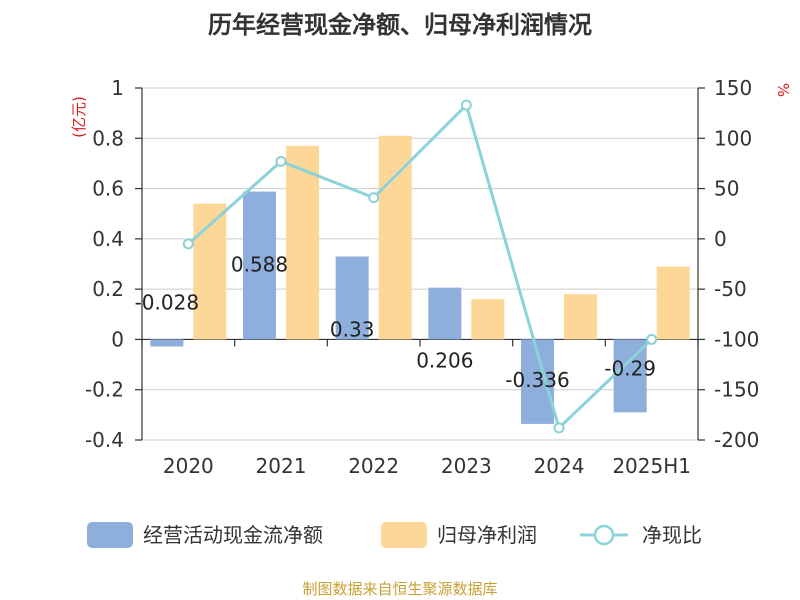 The width and height of the screenshot is (800, 600). What do you see at coordinates (108, 289) in the screenshot?
I see `left-tick-label: 0.2` at bounding box center [108, 289].